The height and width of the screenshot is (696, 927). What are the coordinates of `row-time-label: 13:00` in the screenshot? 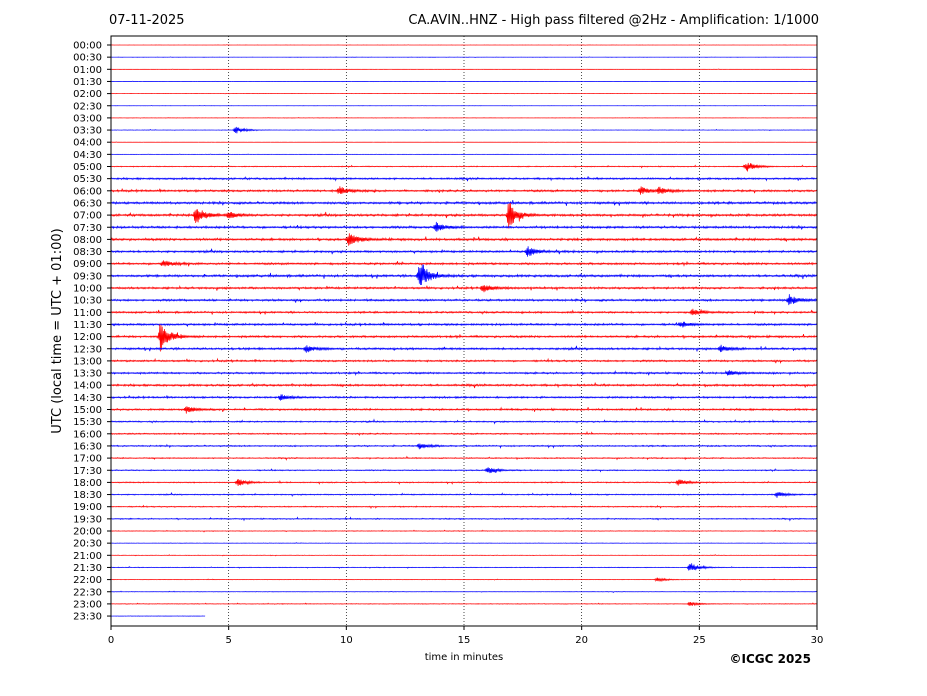 It's located at (87, 361).